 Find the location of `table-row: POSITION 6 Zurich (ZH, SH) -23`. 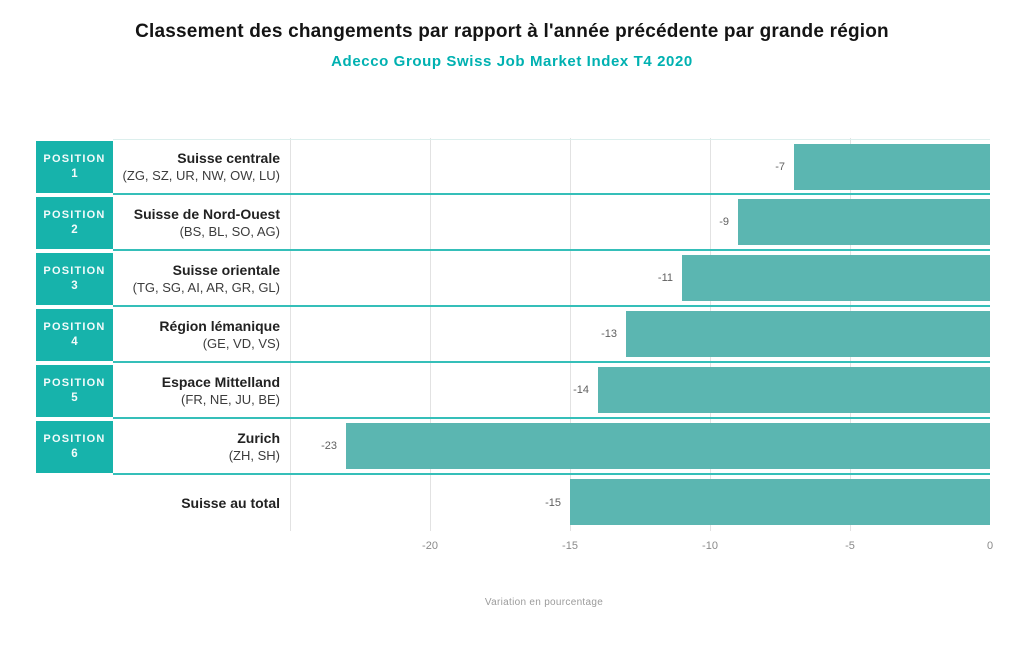

table-row: POSITION 6 Zurich (ZH, SH) -23 is located at coordinates (513, 447).